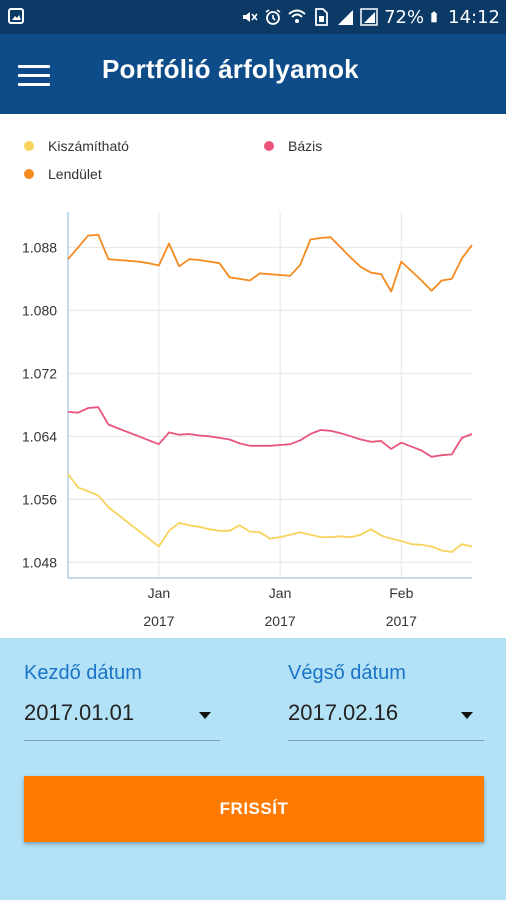  I want to click on page-title: Portfólió árfolyamok, so click(230, 69).